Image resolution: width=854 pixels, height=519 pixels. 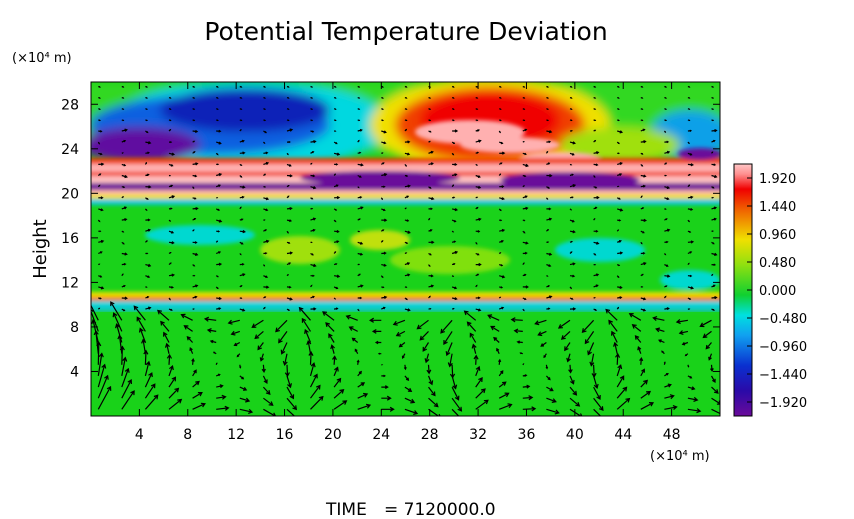 What do you see at coordinates (40, 249) in the screenshot?
I see `y-axis-label: Height` at bounding box center [40, 249].